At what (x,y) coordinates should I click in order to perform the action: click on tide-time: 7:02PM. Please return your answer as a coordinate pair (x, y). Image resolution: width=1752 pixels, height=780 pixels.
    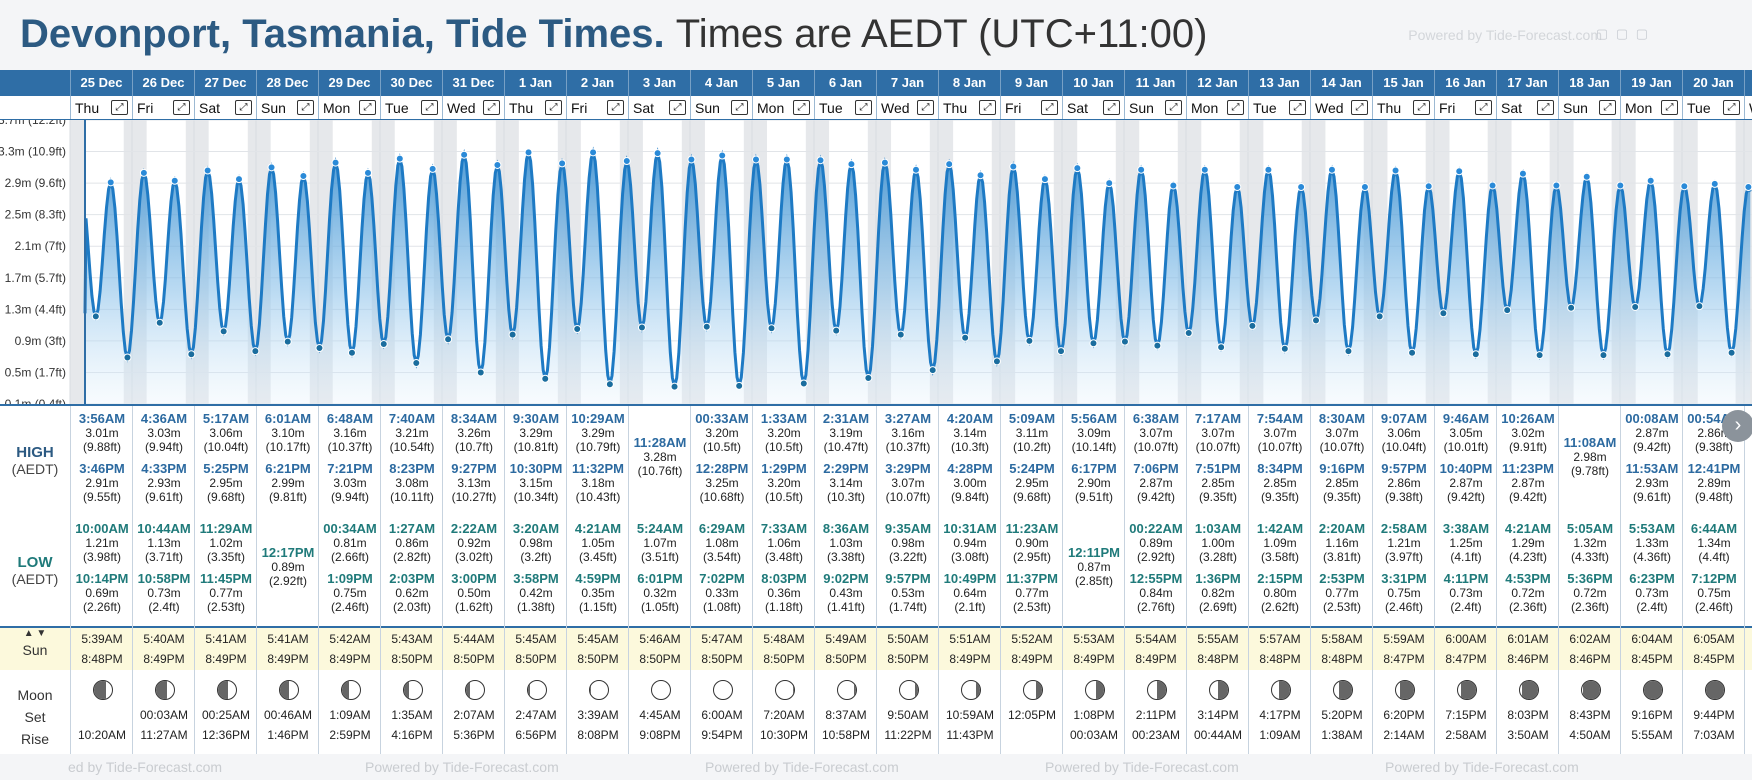
    Looking at the image, I should click on (722, 578).